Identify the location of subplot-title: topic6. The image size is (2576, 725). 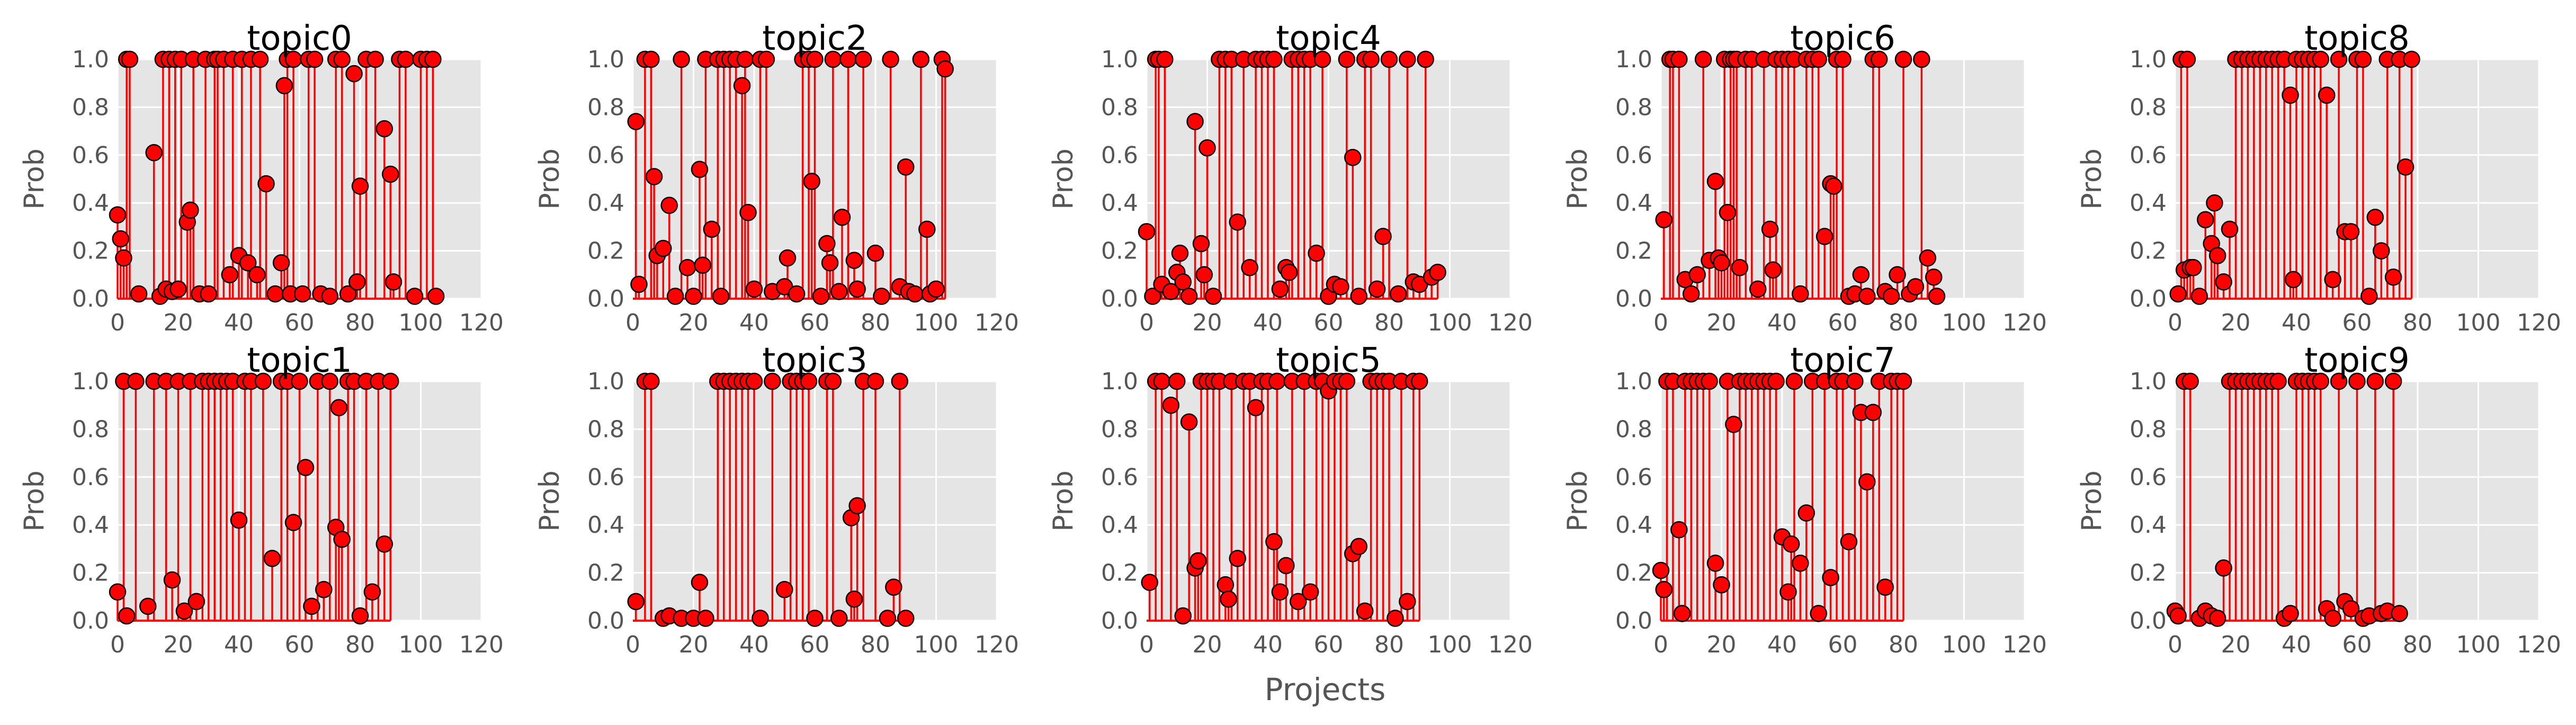
(1842, 38).